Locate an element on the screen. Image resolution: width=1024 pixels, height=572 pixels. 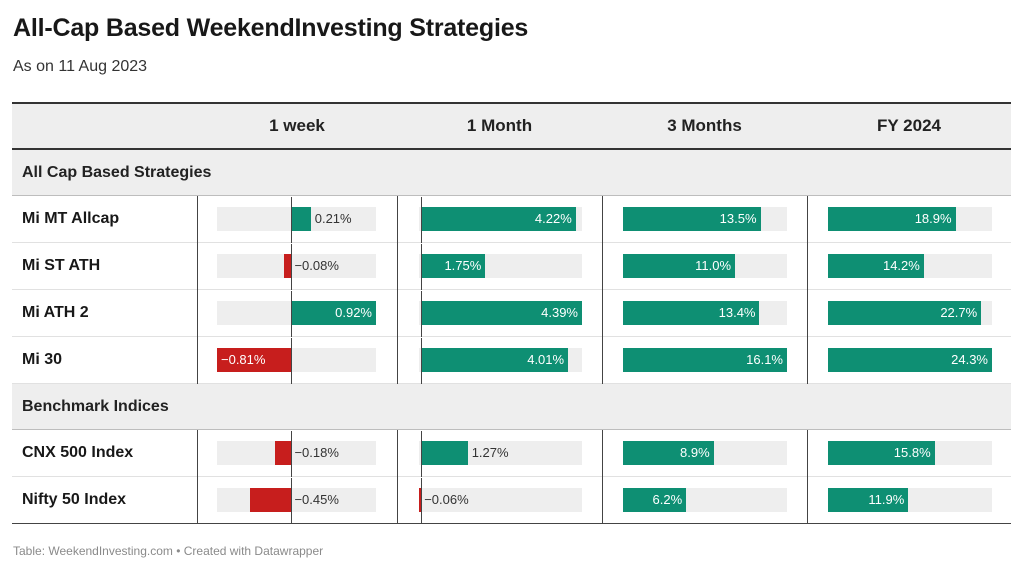
bar-cell: 0.21% is located at coordinates (296, 220).